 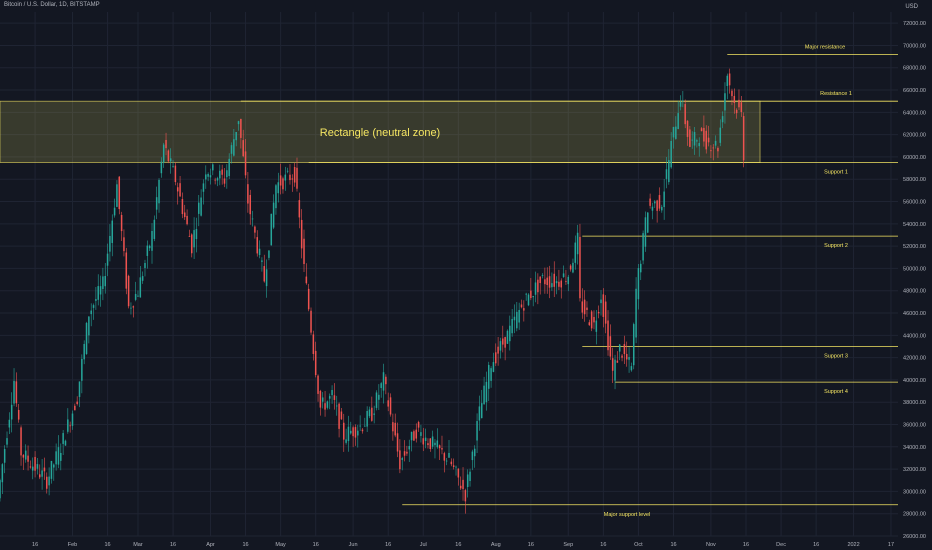 What do you see at coordinates (52, 5) in the screenshot?
I see `symbol-title: Bitcoin / U.S. Dollar, 1D, BITSTAMP` at bounding box center [52, 5].